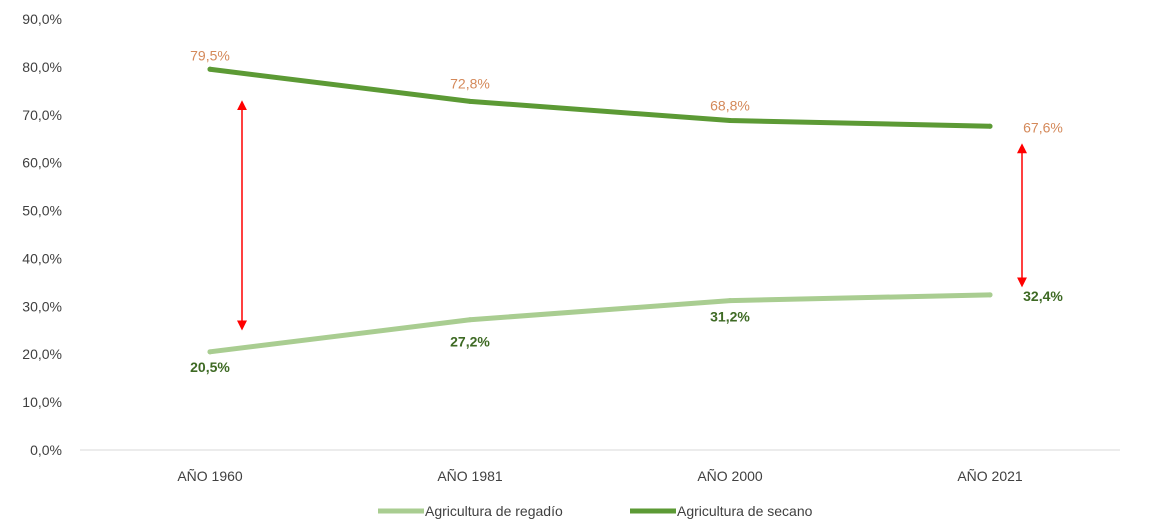 The width and height of the screenshot is (1173, 526). I want to click on x-tick-label: AÑO 2000, so click(730, 476).